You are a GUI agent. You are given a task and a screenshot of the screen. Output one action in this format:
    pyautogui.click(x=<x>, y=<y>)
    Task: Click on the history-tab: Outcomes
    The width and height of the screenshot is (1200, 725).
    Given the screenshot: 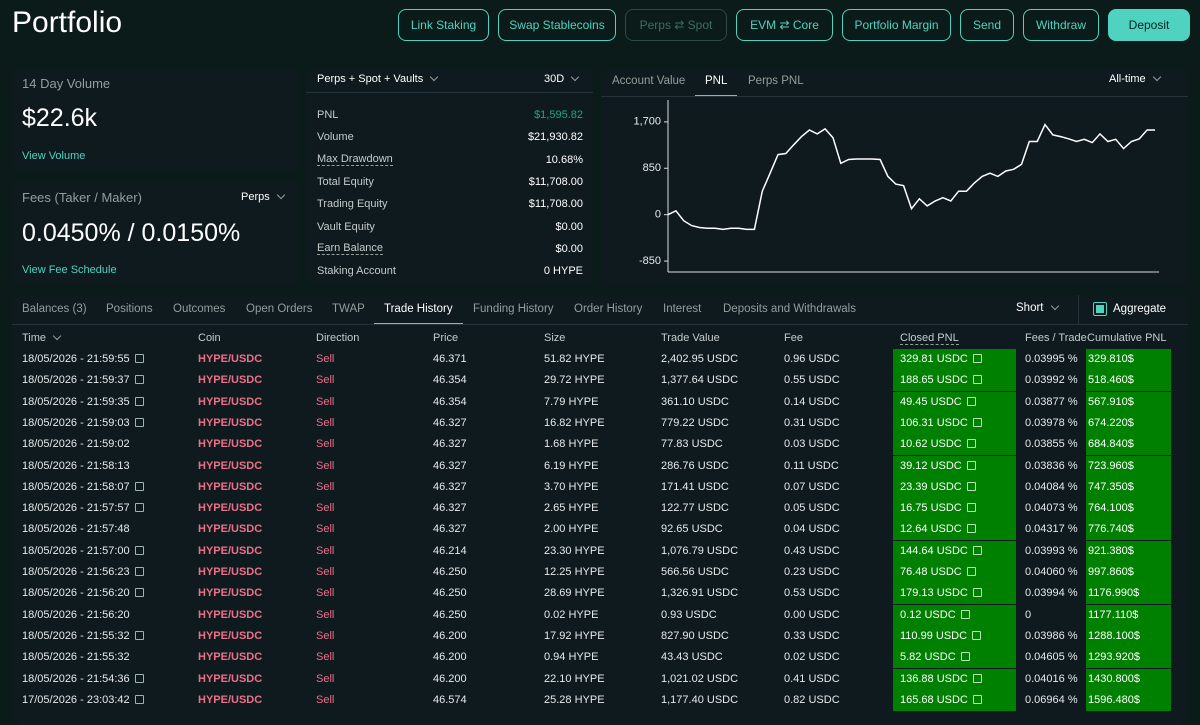 What is the action you would take?
    pyautogui.click(x=199, y=309)
    